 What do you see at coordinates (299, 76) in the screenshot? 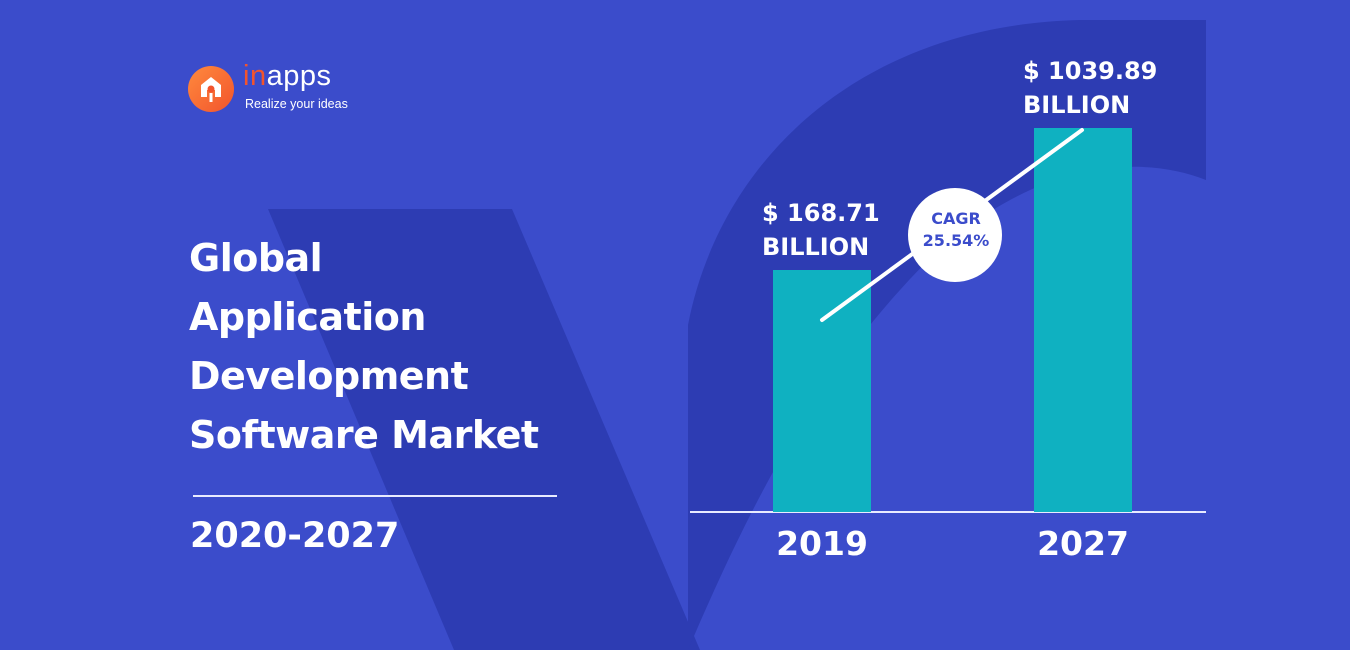
I see `brand-name-rest: apps` at bounding box center [299, 76].